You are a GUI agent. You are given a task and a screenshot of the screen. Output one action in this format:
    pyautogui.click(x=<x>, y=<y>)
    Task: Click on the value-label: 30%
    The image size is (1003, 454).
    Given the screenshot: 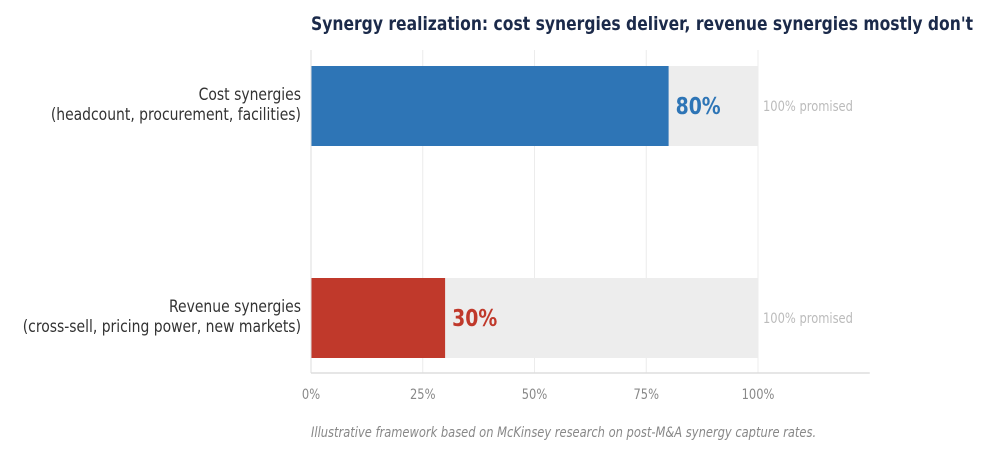 What is the action you would take?
    pyautogui.click(x=474, y=317)
    